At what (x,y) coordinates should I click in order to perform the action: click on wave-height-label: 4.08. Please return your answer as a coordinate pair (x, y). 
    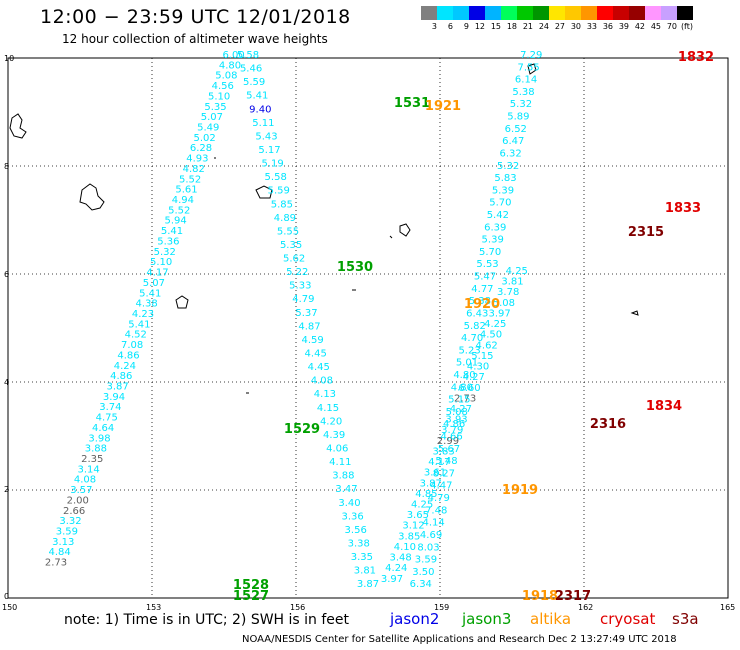
    Looking at the image, I should click on (322, 381).